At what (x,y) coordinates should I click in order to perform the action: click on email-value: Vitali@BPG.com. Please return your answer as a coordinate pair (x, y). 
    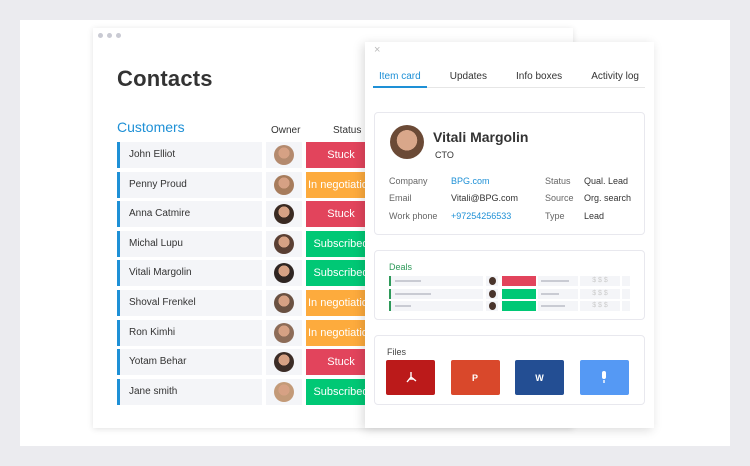
    Looking at the image, I should click on (484, 198).